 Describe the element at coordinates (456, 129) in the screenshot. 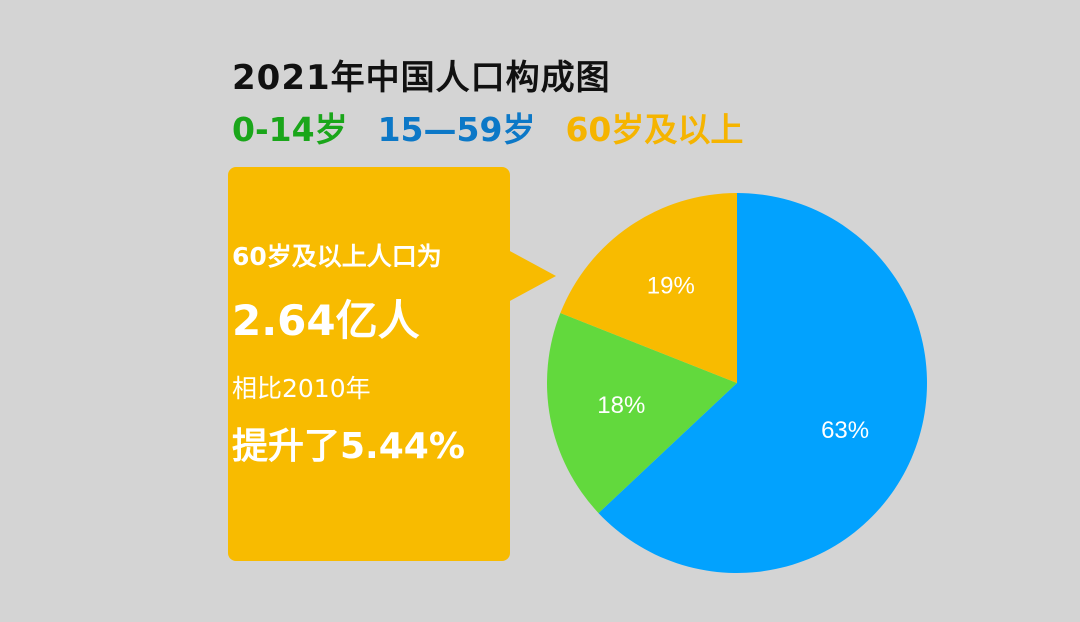

I see `legend-item-15-59: 15—59岁` at that location.